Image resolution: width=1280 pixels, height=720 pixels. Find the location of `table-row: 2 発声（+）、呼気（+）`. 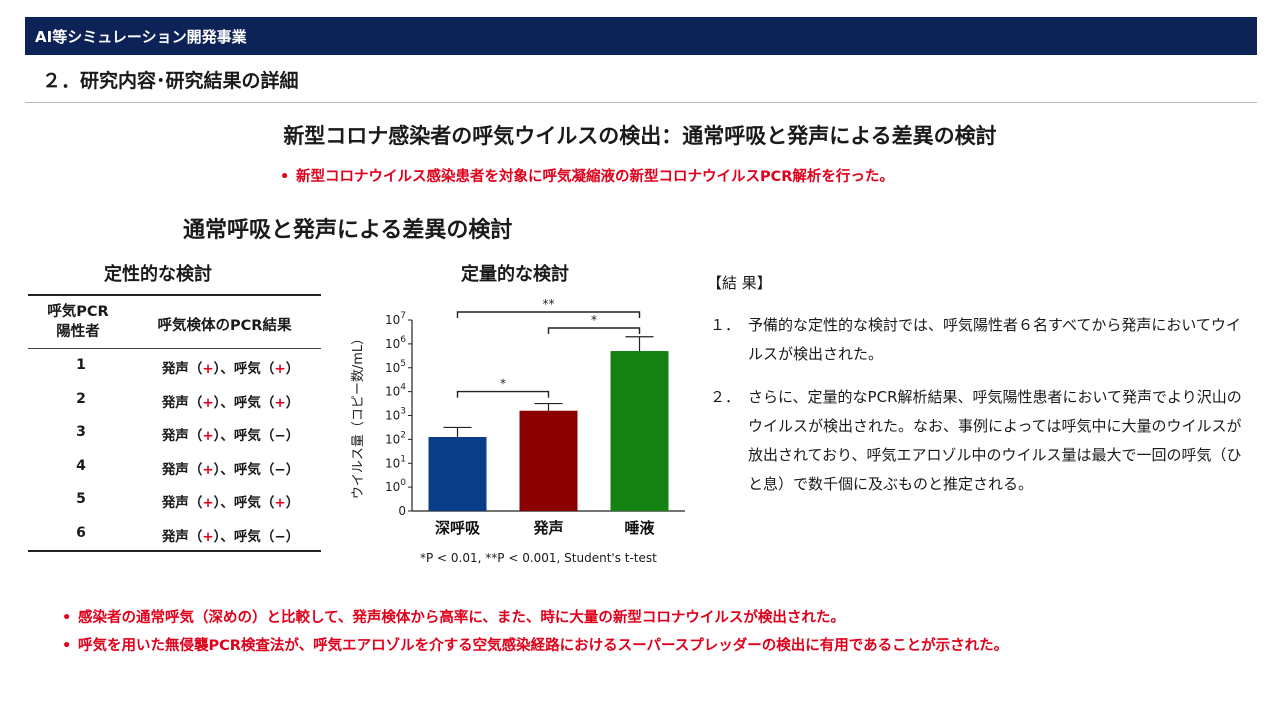

table-row: 2 発声（+）、呼気（+） is located at coordinates (174, 400).